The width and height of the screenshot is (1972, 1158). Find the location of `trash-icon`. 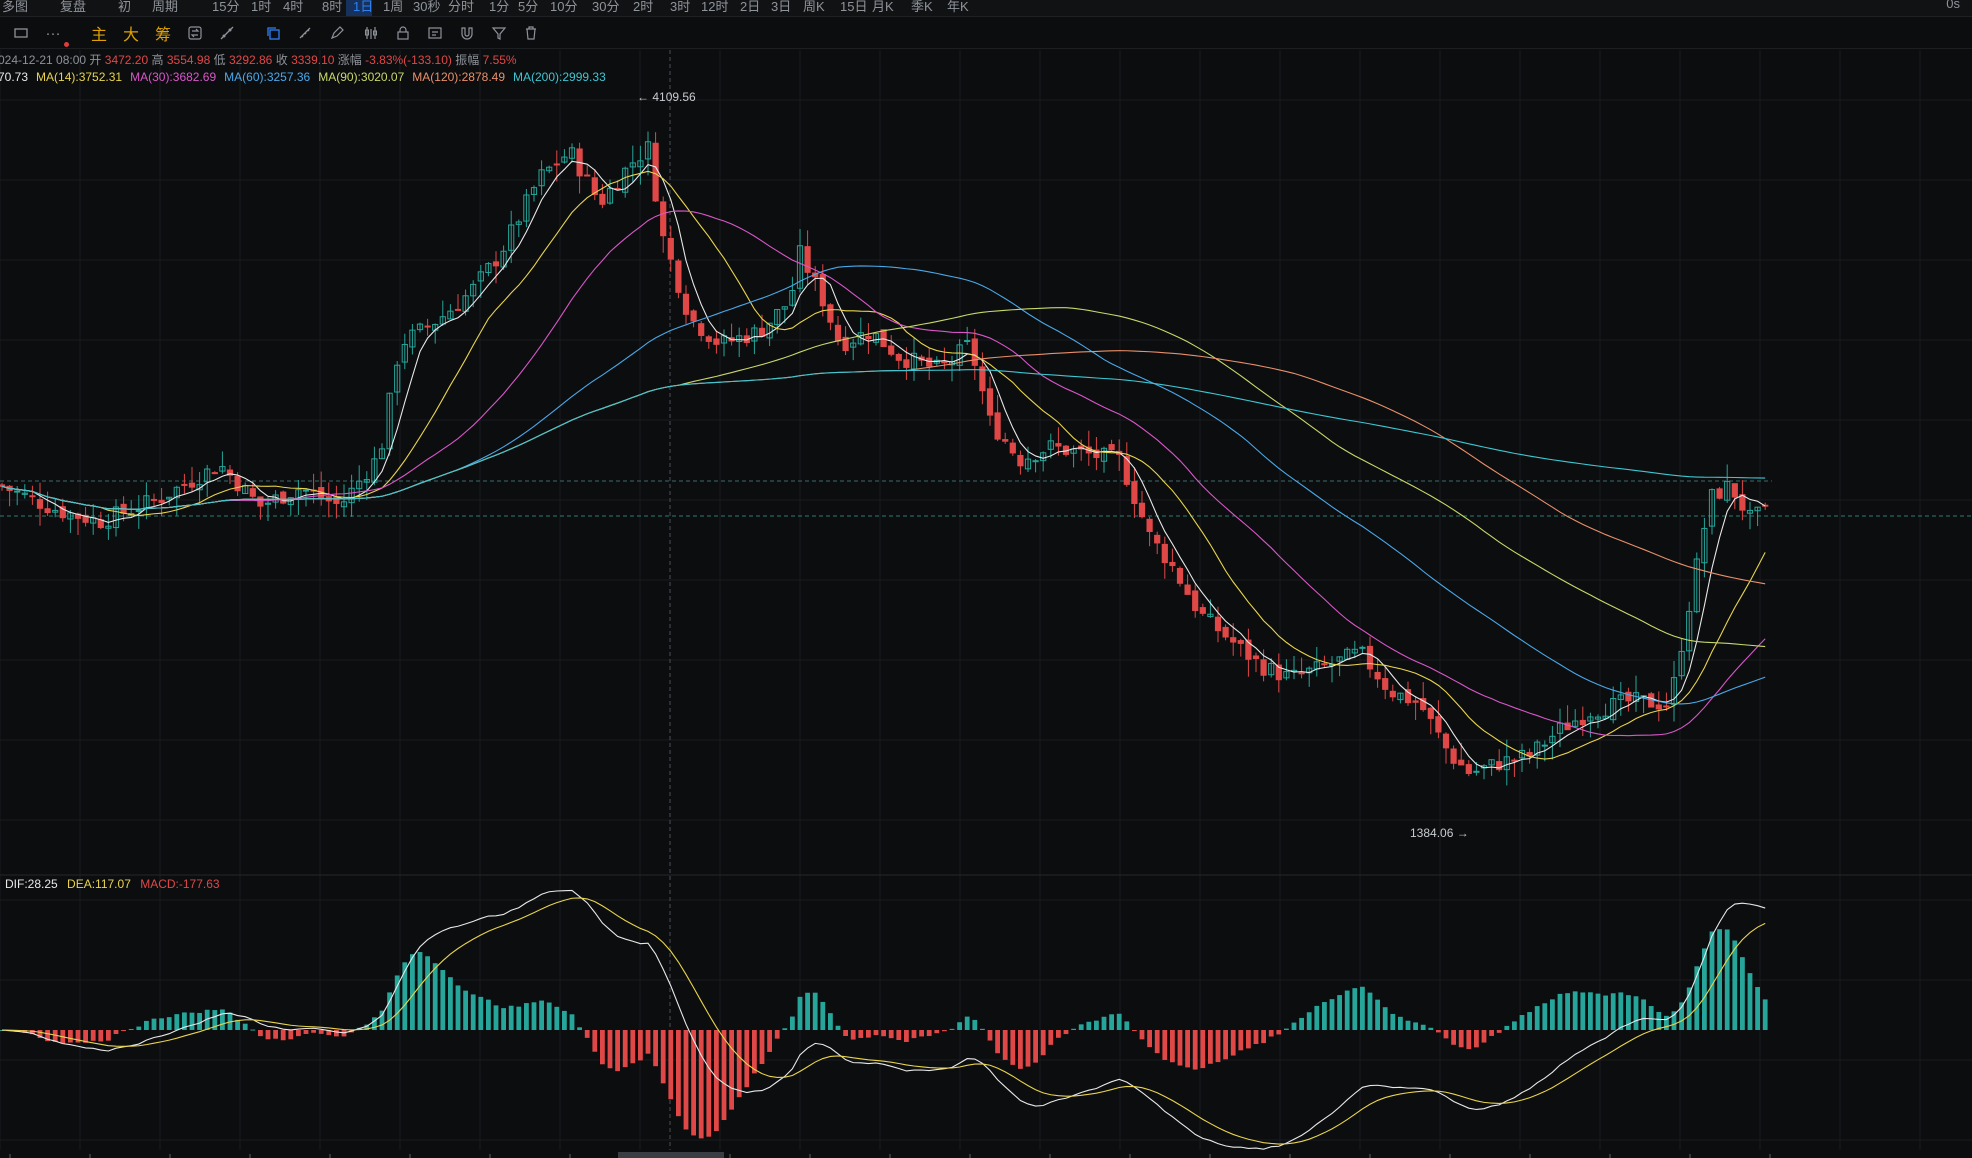

trash-icon is located at coordinates (531, 33).